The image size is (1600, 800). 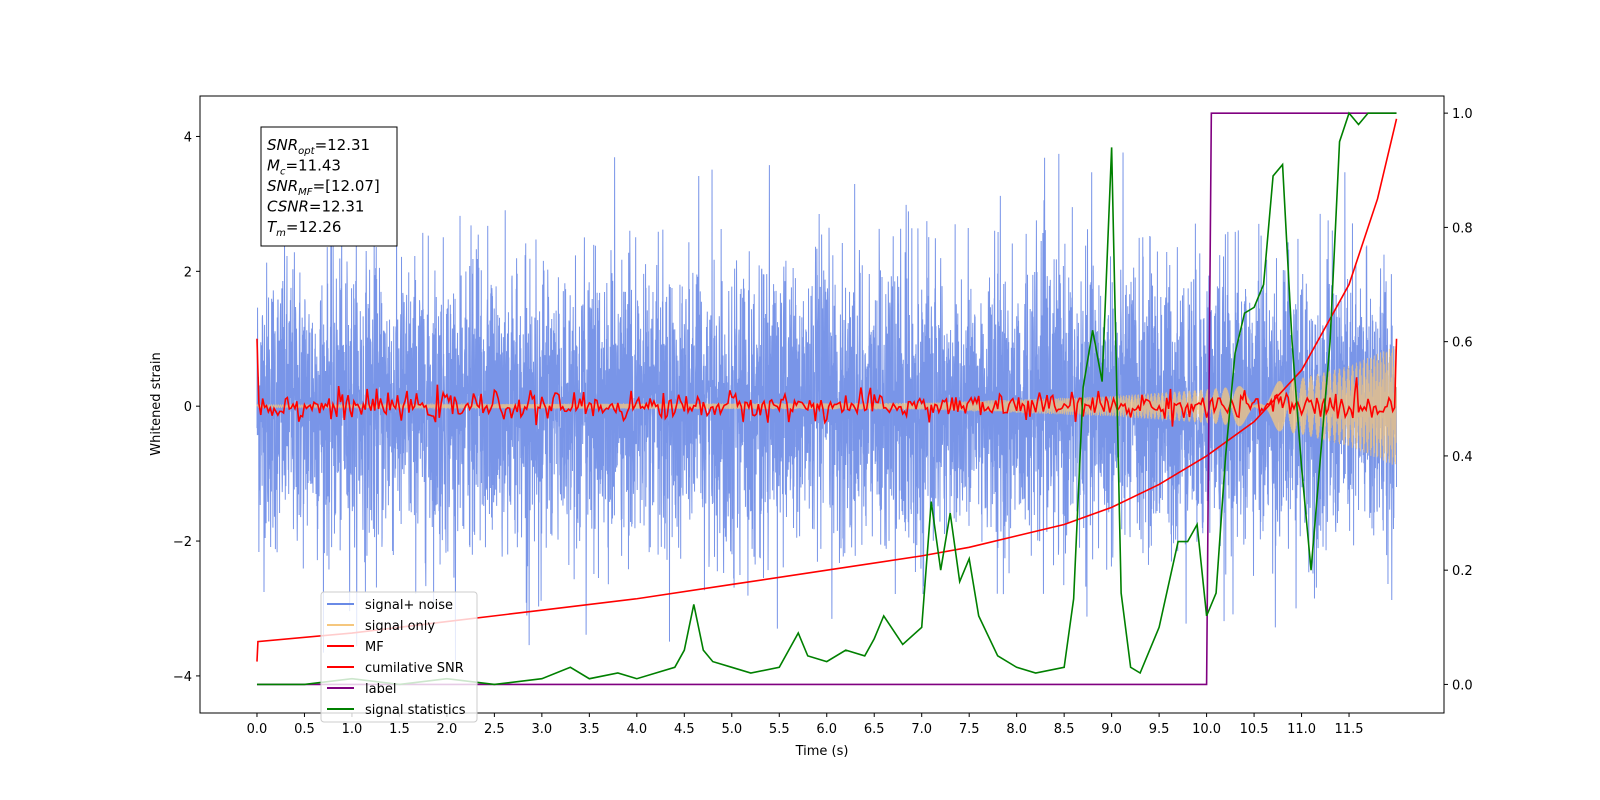 I want to click on info-line: CSNR=12.31, so click(x=315, y=207).